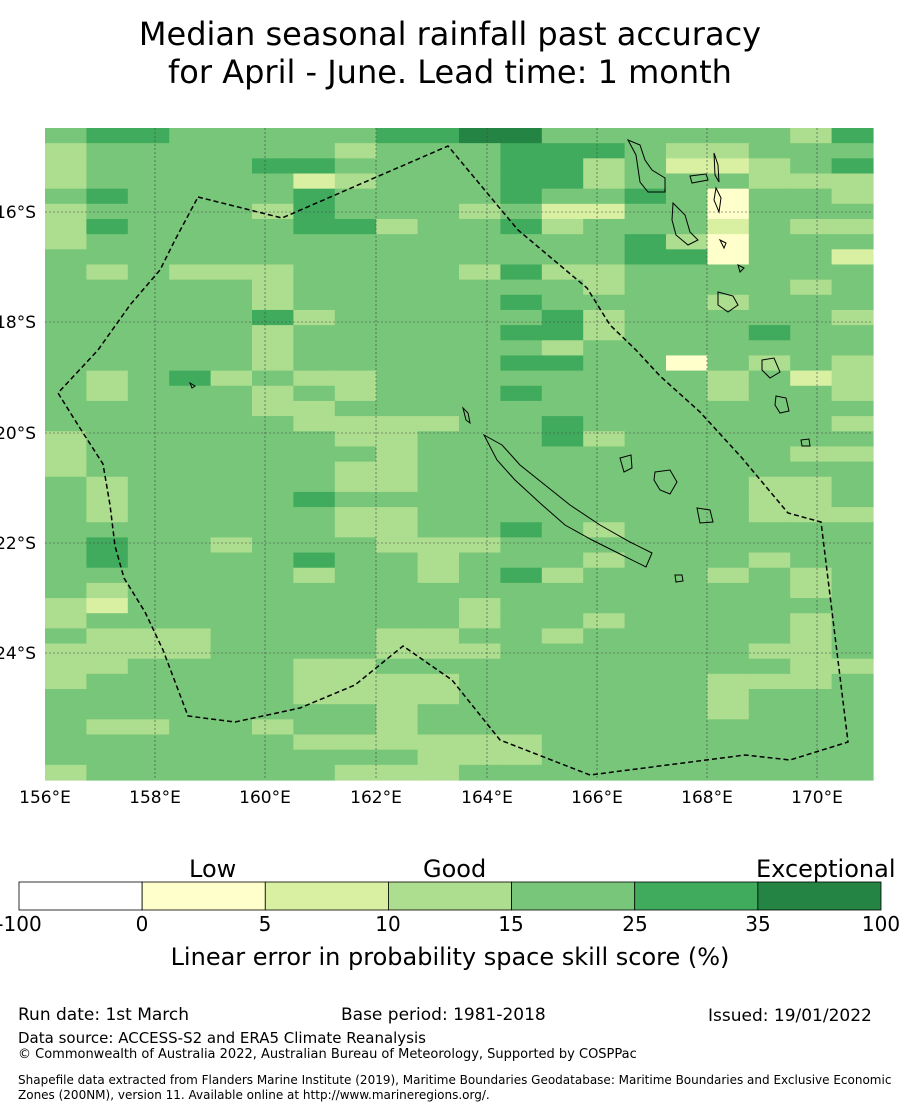 This screenshot has height=1110, width=900. I want to click on latitude-label: 16°S, so click(18, 213).